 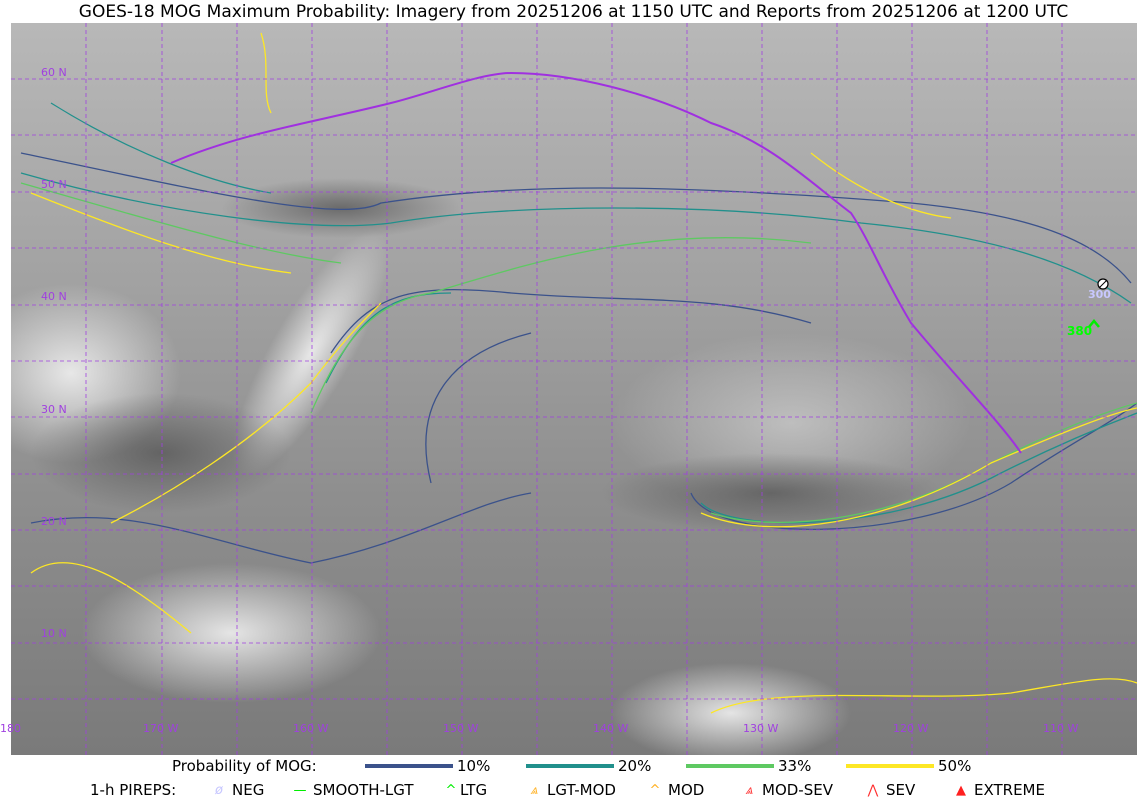 I want to click on pirep-altitude: 380, so click(x=1079, y=331).